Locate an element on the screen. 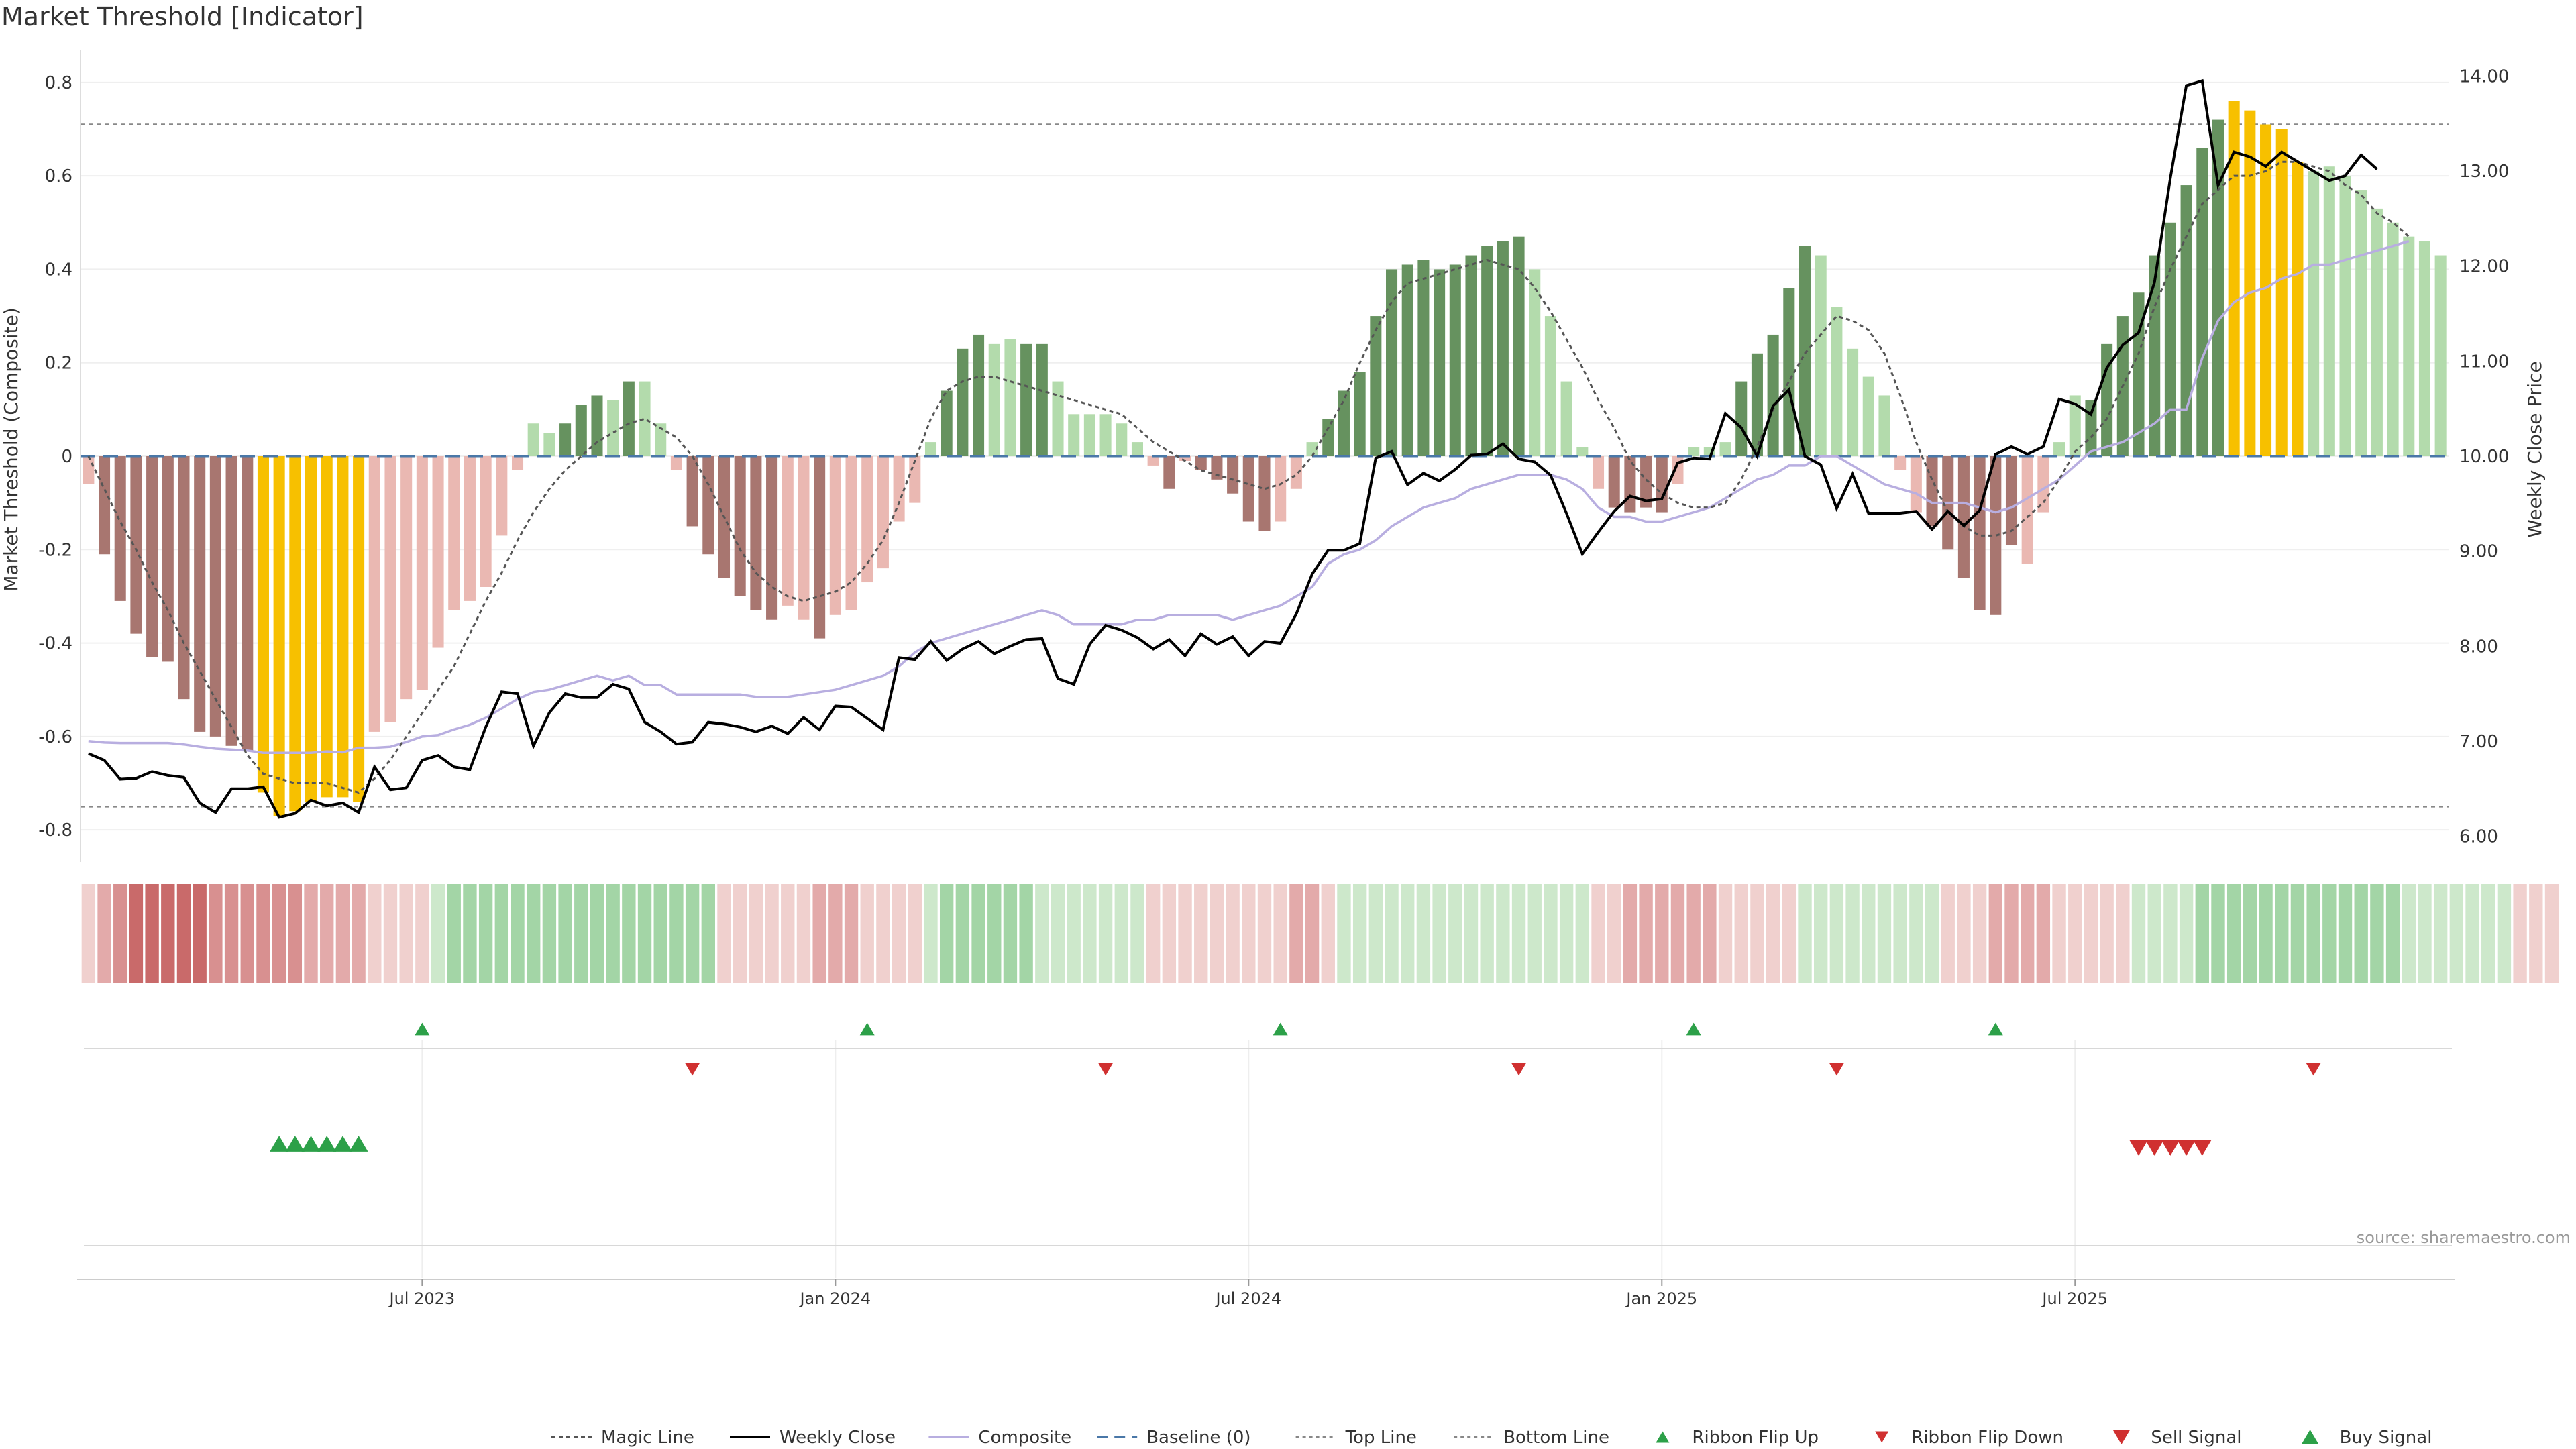  y-tick-label: -0.8 is located at coordinates (55, 830).